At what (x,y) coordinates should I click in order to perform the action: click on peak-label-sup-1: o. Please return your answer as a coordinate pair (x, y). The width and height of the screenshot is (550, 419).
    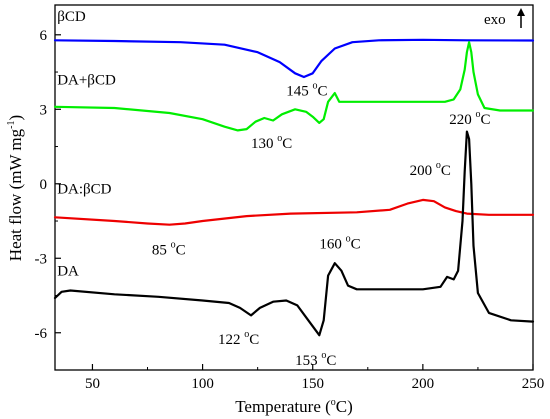
    Looking at the image, I should click on (279, 138).